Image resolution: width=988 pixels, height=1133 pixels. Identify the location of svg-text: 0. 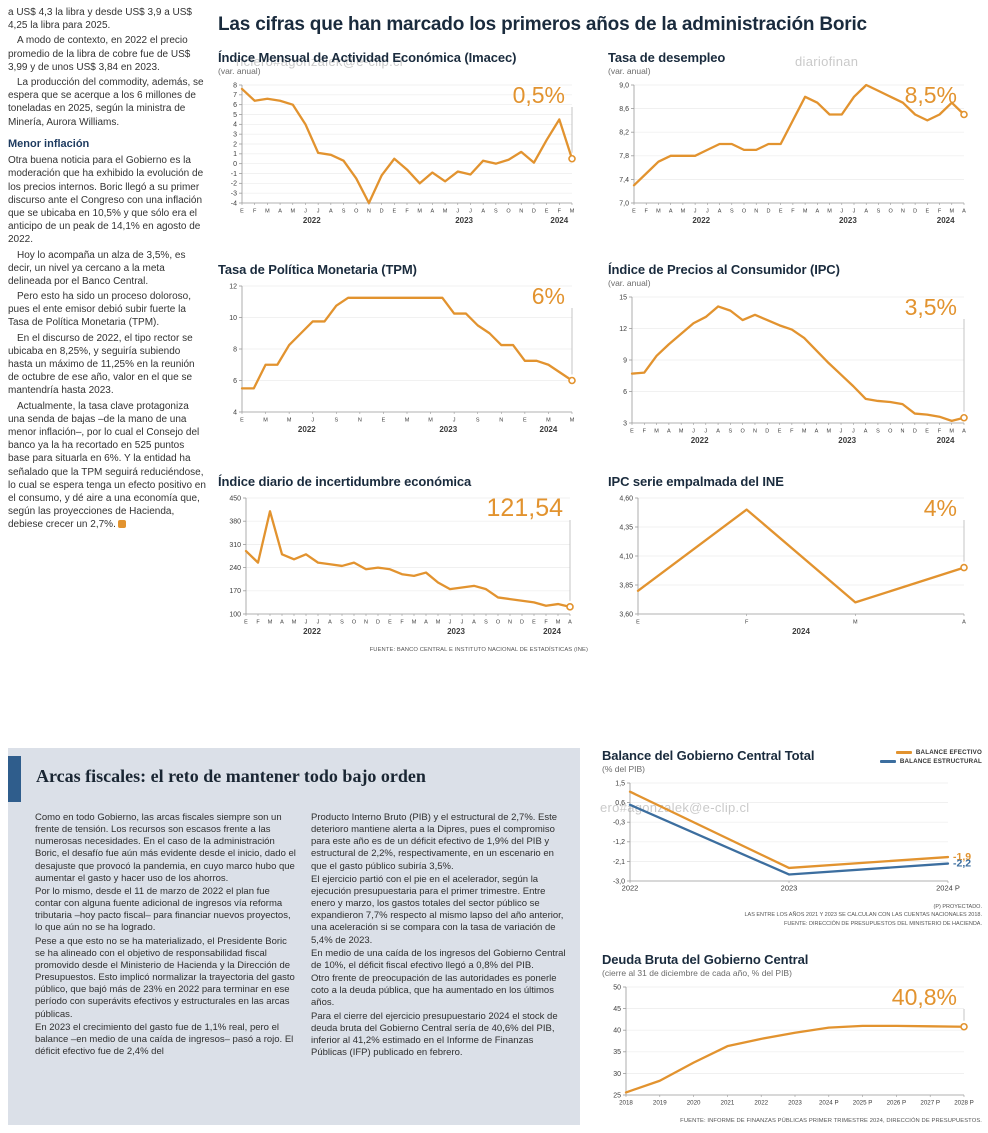
(235, 164).